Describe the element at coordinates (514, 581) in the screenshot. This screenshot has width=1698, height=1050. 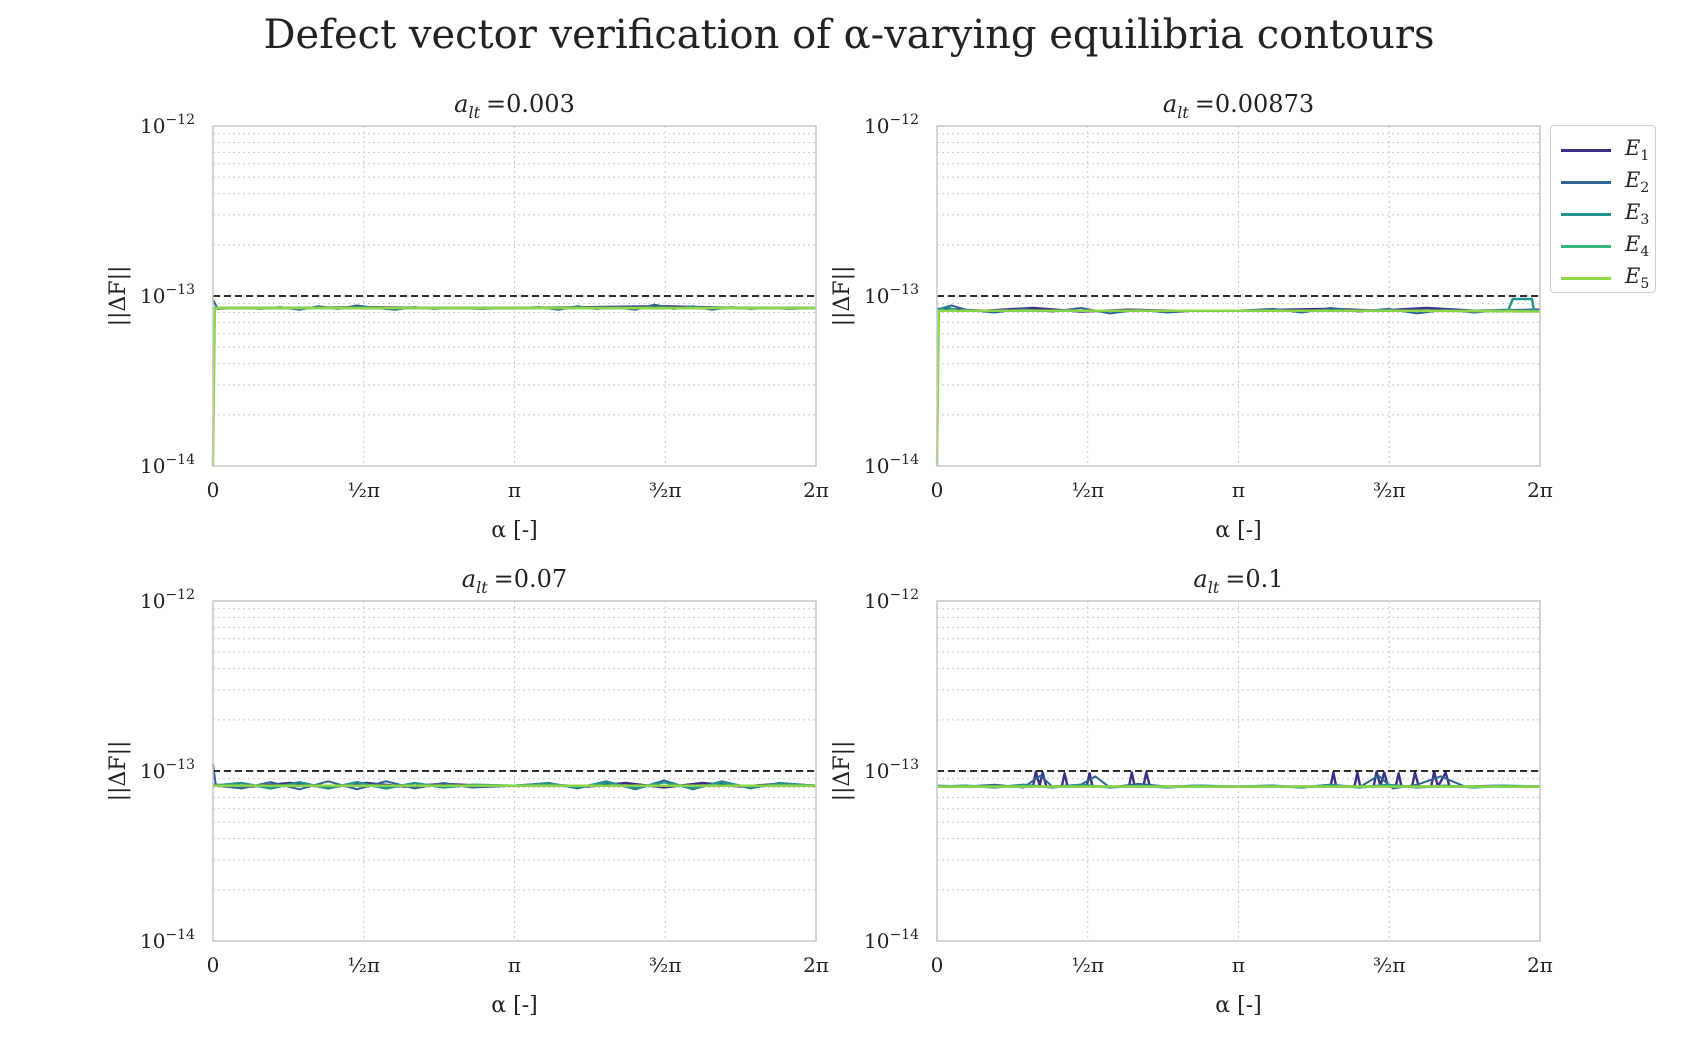
I see `subplot-title: alt =0.07` at that location.